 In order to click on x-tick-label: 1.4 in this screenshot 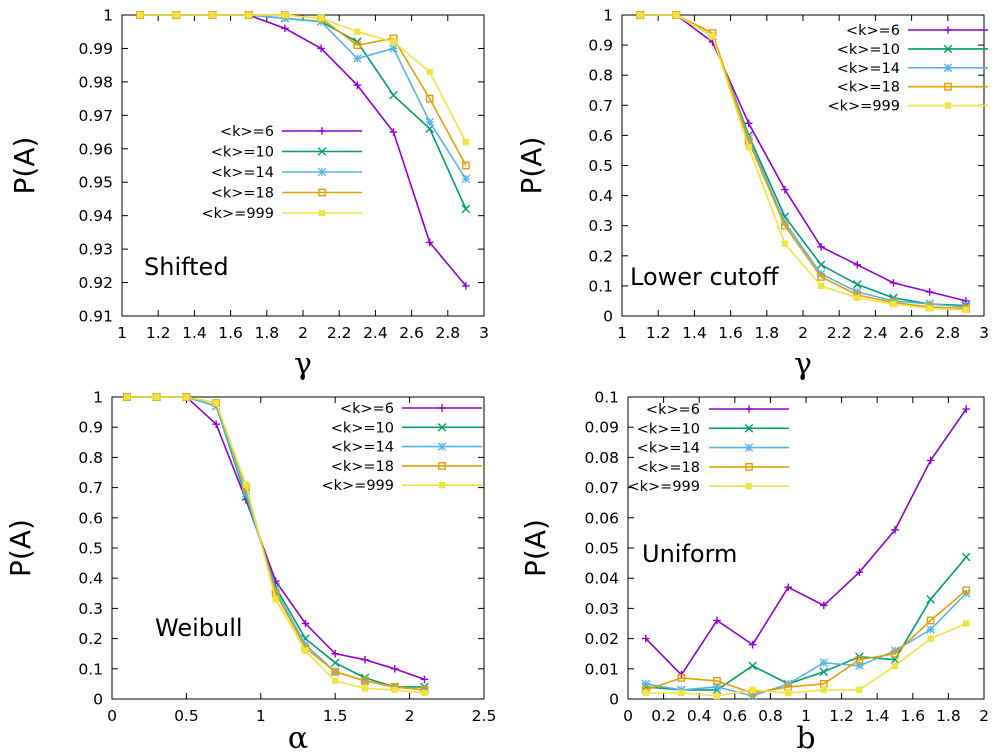, I will do `click(877, 716)`.